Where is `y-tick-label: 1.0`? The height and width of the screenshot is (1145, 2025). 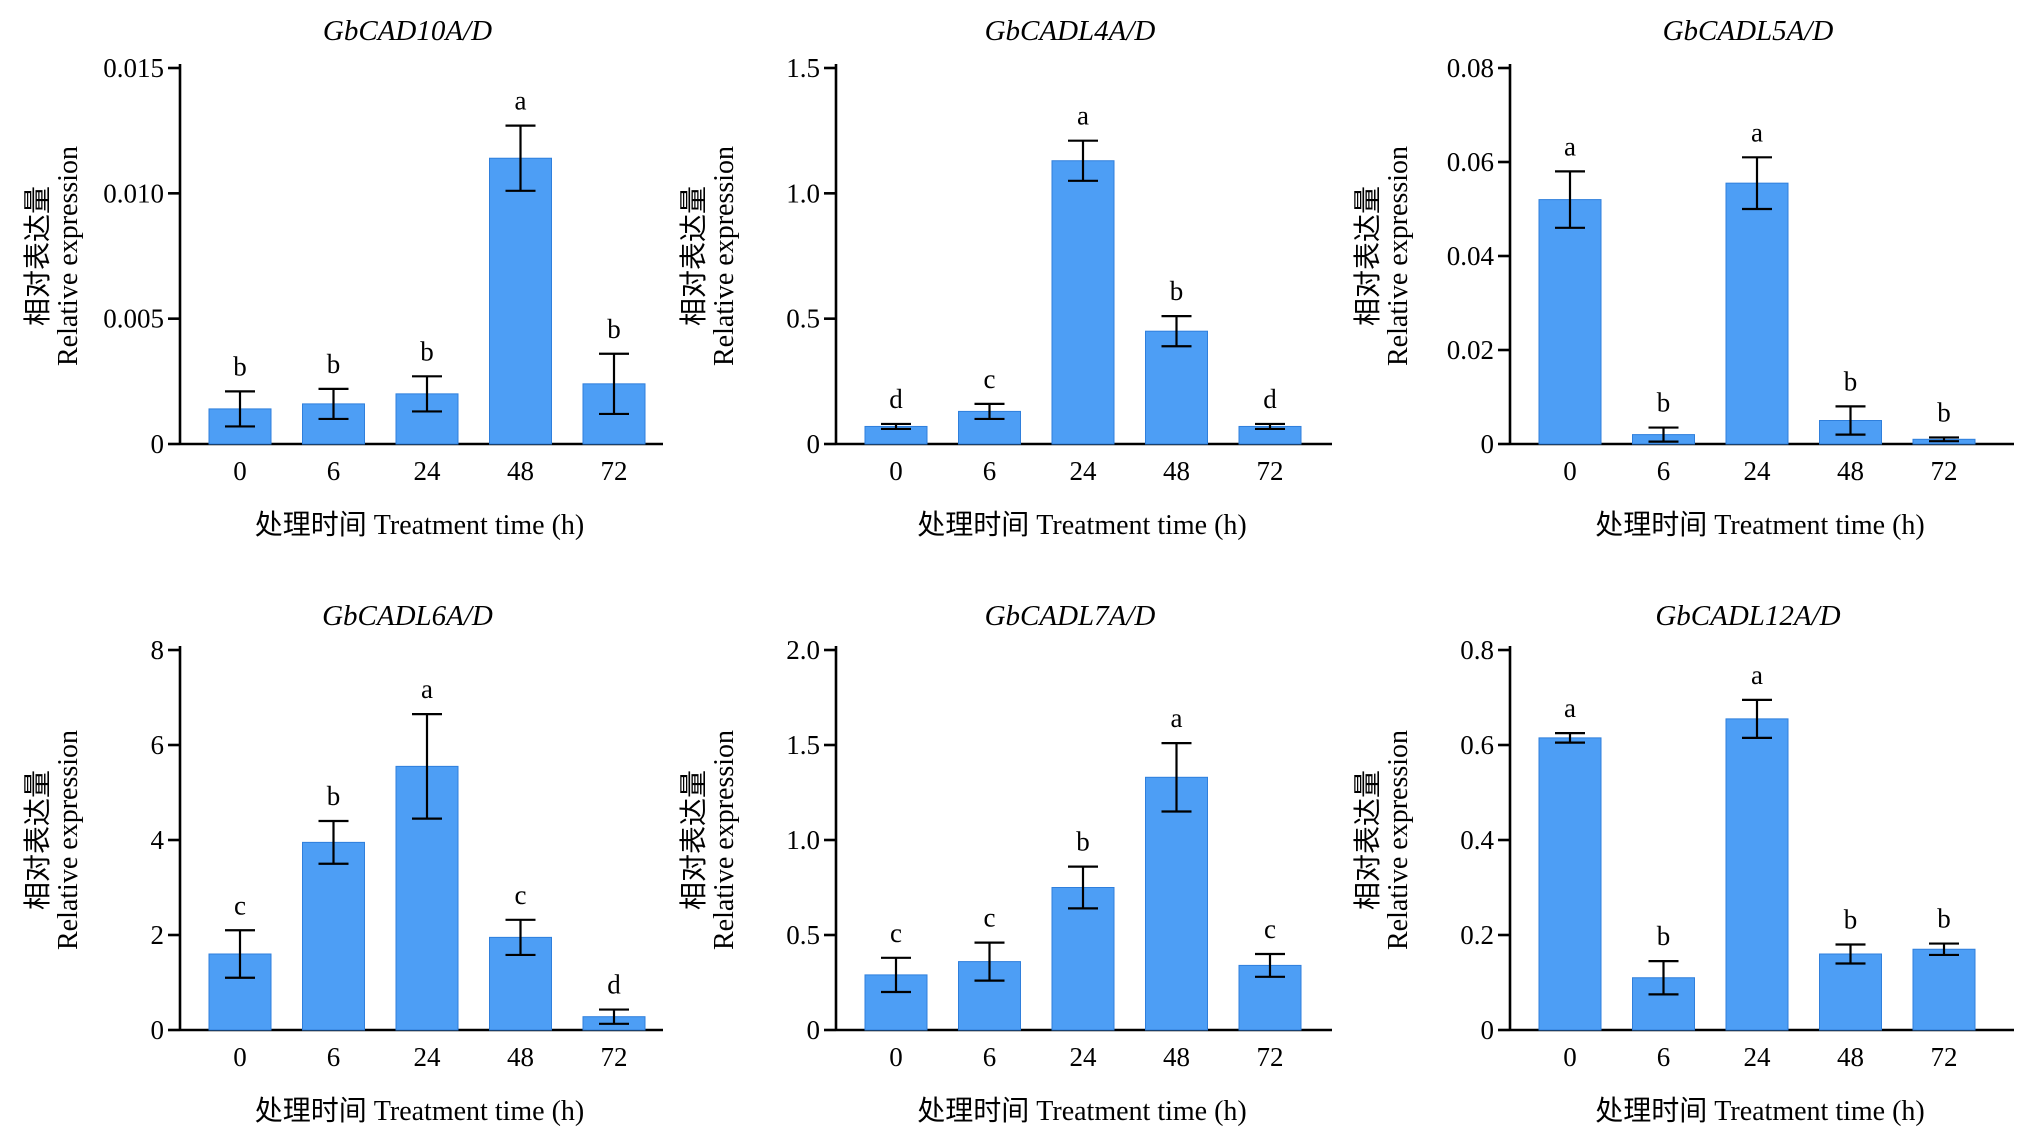
y-tick-label: 1.0 is located at coordinates (803, 840).